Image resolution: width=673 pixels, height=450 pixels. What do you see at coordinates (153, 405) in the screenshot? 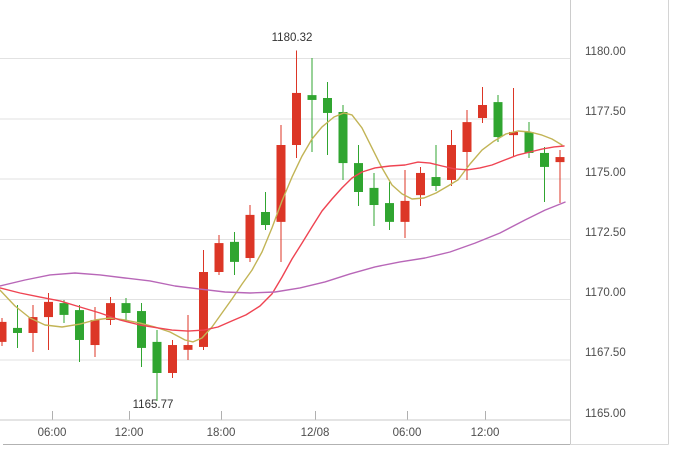
I see `low-price-label: 1165.77` at bounding box center [153, 405].